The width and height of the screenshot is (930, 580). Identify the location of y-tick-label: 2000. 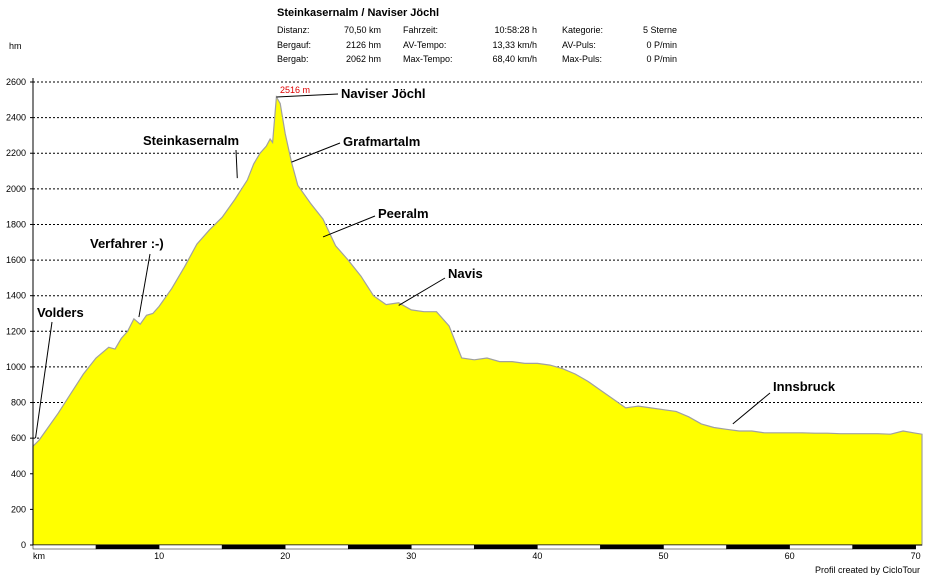
(16, 189).